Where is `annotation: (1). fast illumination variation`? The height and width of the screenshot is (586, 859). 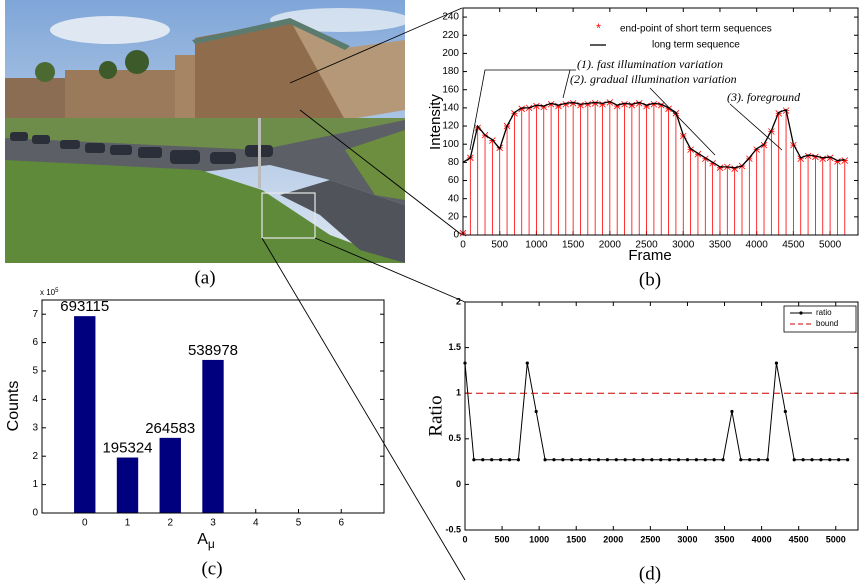 annotation: (1). fast illumination variation is located at coordinates (650, 64).